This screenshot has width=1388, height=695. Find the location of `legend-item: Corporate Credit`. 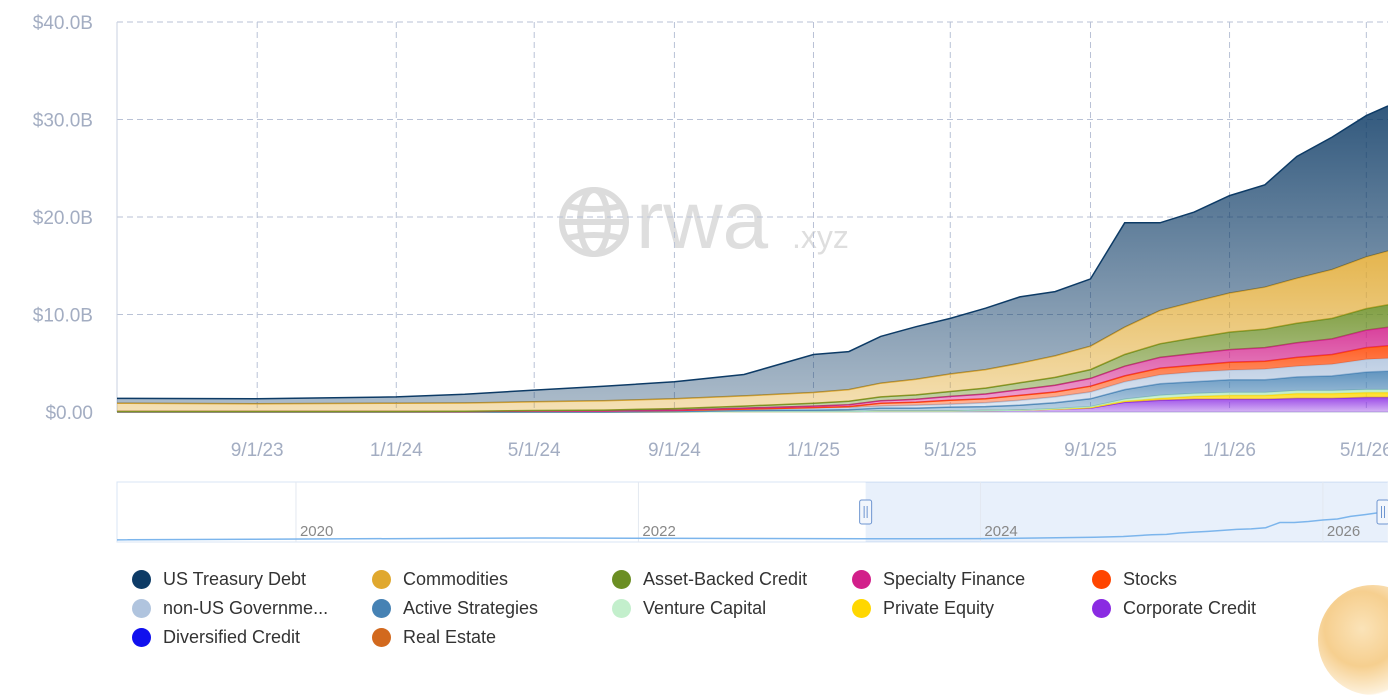

legend-item: Corporate Credit is located at coordinates (1208, 608).